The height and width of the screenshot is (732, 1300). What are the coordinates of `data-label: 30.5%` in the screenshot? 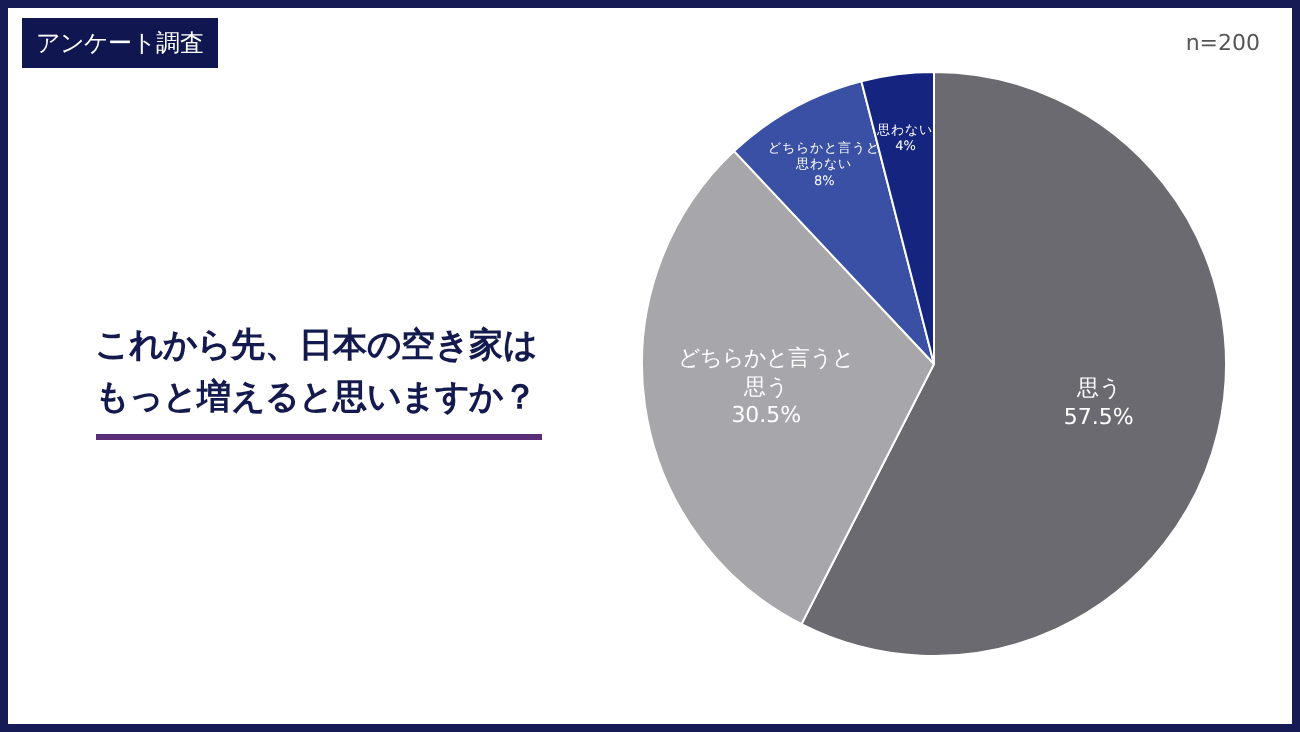 It's located at (766, 415).